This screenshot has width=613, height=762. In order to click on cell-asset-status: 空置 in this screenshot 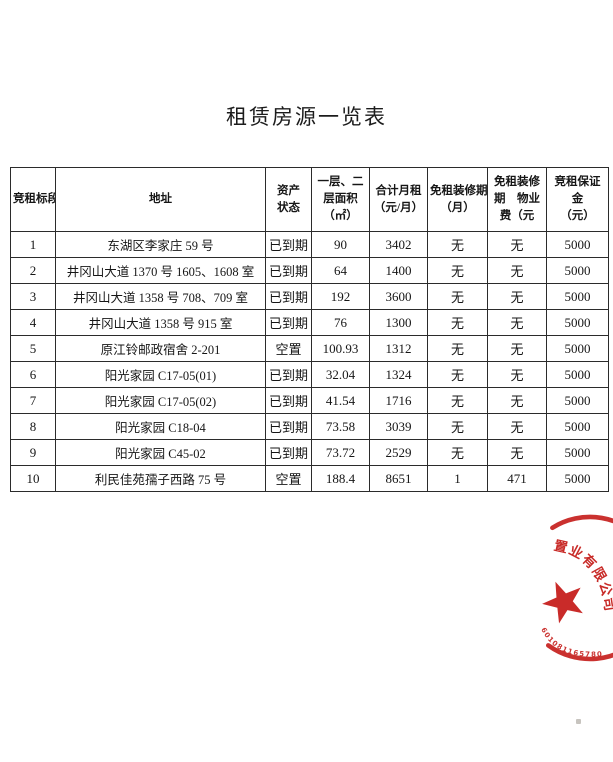, I will do `click(288, 478)`.